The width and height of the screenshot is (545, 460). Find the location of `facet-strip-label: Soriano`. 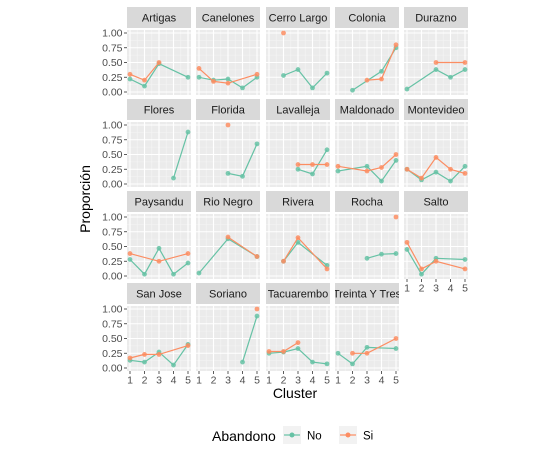

facet-strip-label: Soriano is located at coordinates (228, 295).